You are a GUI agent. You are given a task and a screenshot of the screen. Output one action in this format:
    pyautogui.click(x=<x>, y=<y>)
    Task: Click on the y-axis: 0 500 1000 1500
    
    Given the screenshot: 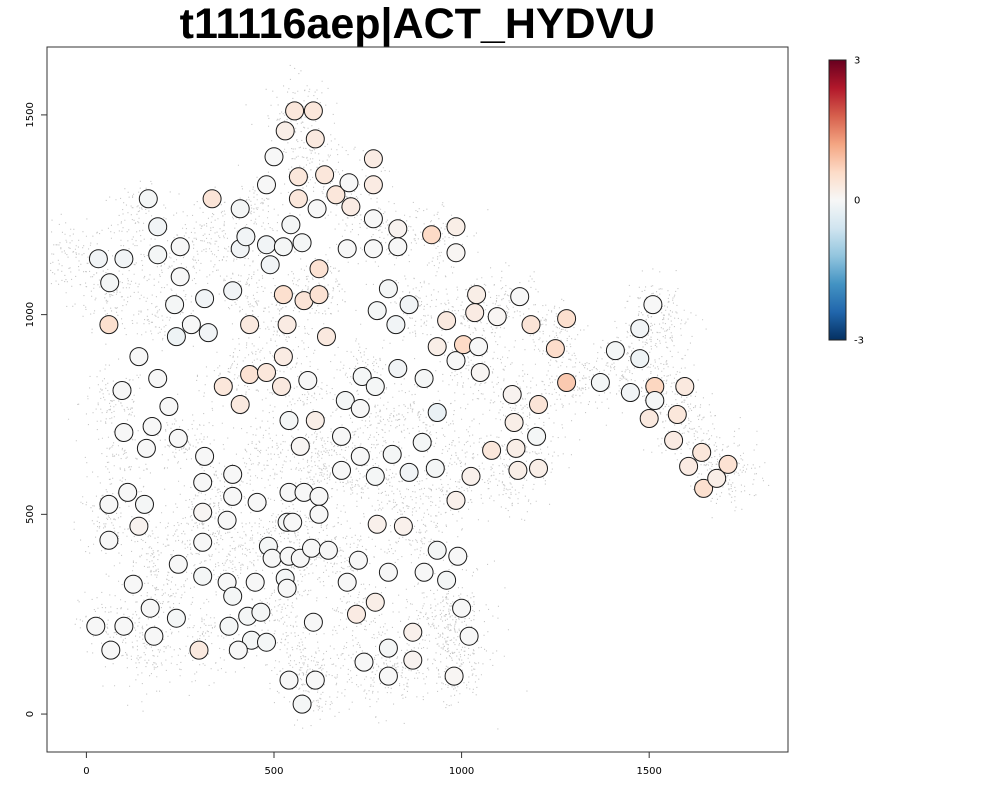 What is the action you would take?
    pyautogui.click(x=36, y=409)
    